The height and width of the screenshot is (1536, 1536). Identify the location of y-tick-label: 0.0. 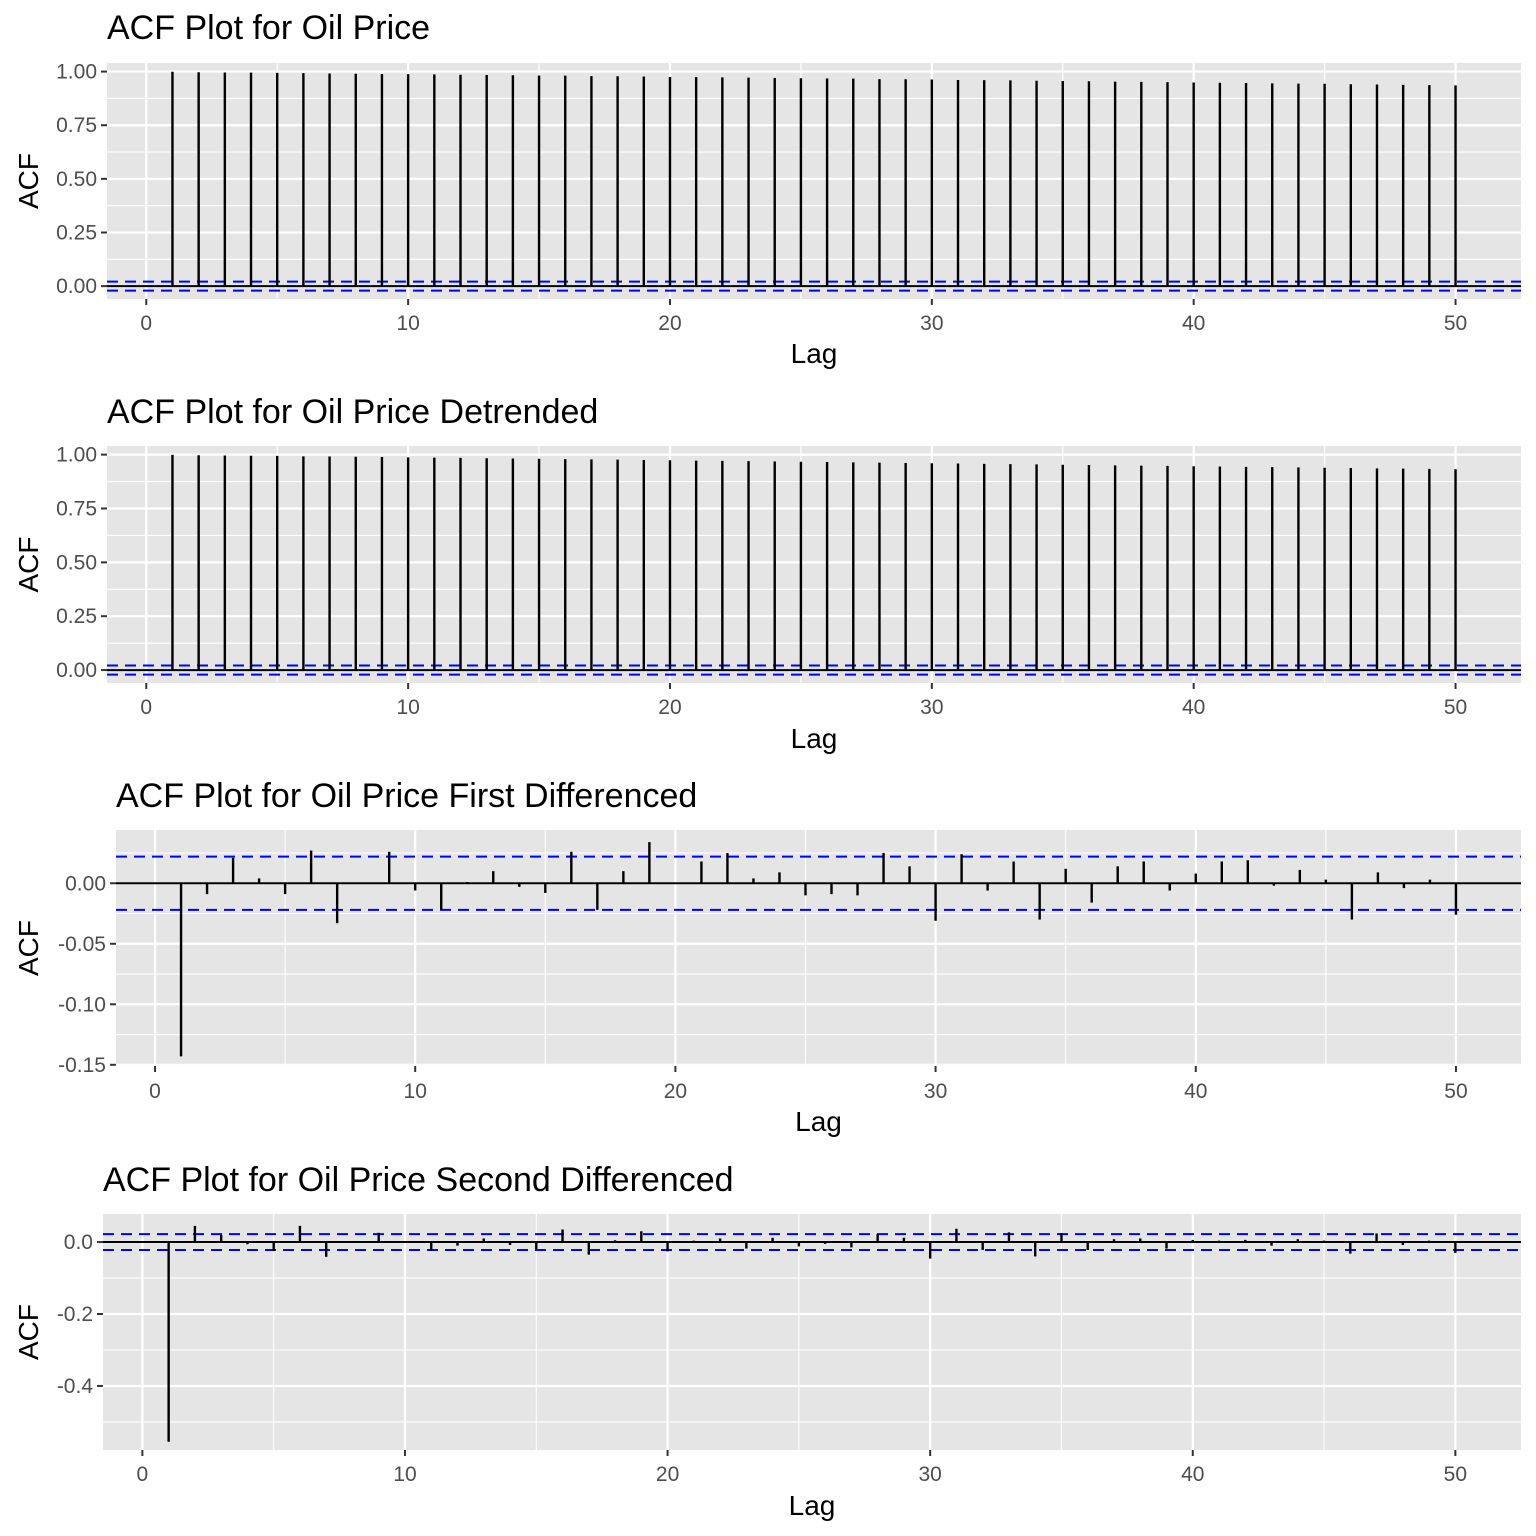
(78, 1242).